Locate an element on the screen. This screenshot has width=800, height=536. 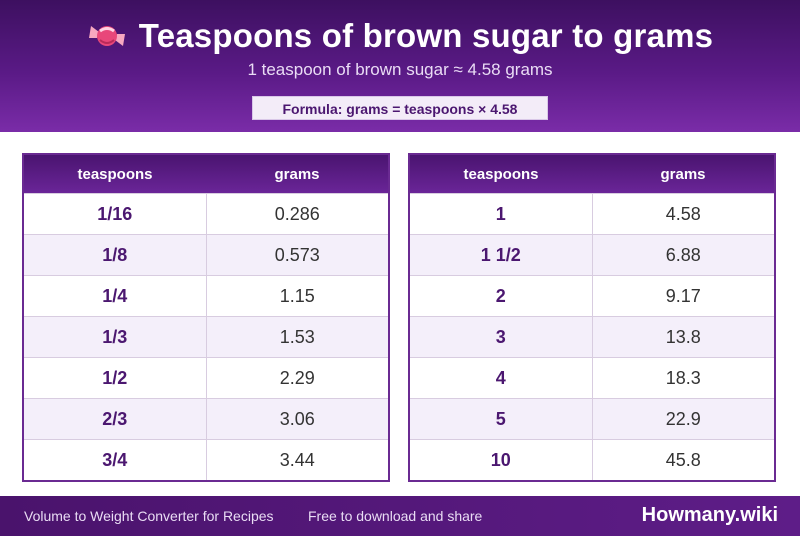
table-row: 1/2 2.29 is located at coordinates (206, 377).